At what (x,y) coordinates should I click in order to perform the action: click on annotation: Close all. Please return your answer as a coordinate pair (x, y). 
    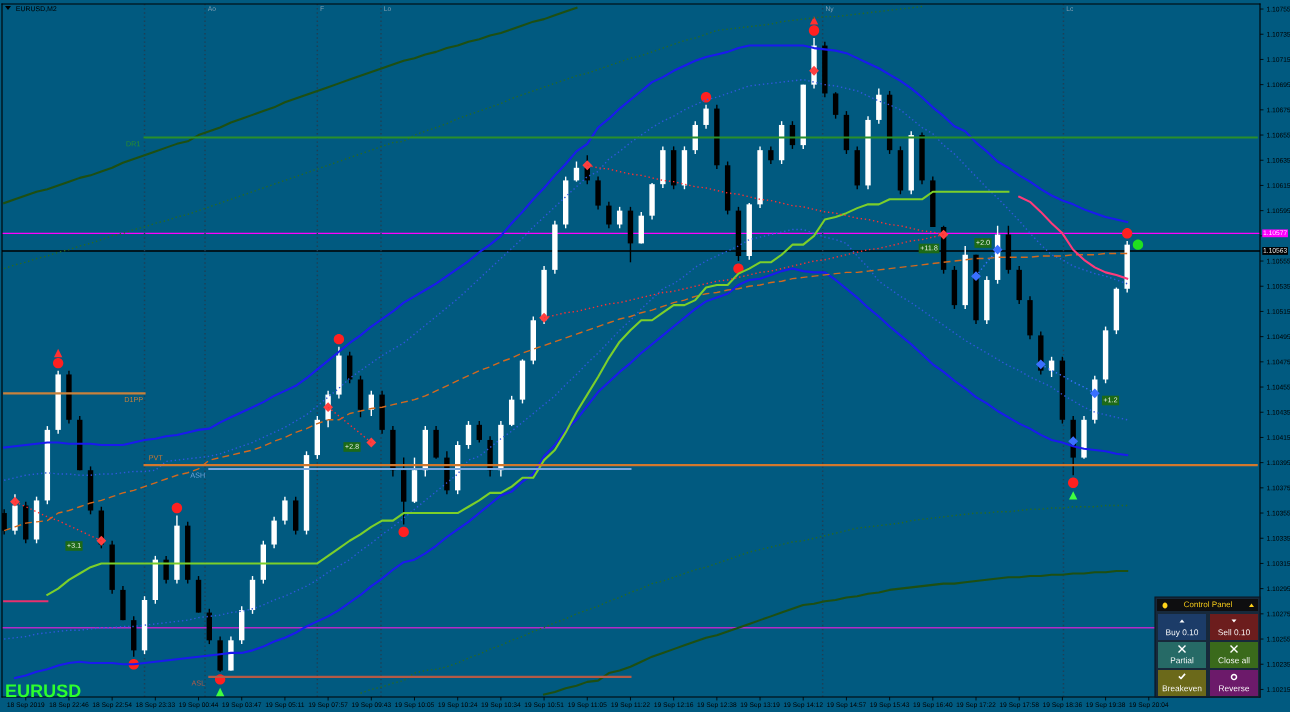
    Looking at the image, I should click on (1234, 660).